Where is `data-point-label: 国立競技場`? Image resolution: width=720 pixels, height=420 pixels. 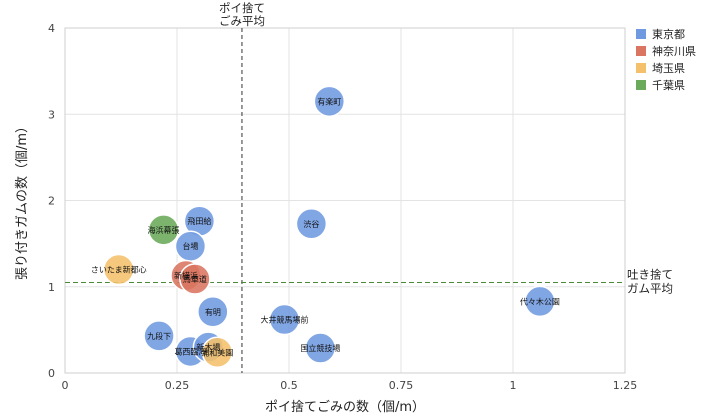 data-point-label: 国立競技場 is located at coordinates (320, 348).